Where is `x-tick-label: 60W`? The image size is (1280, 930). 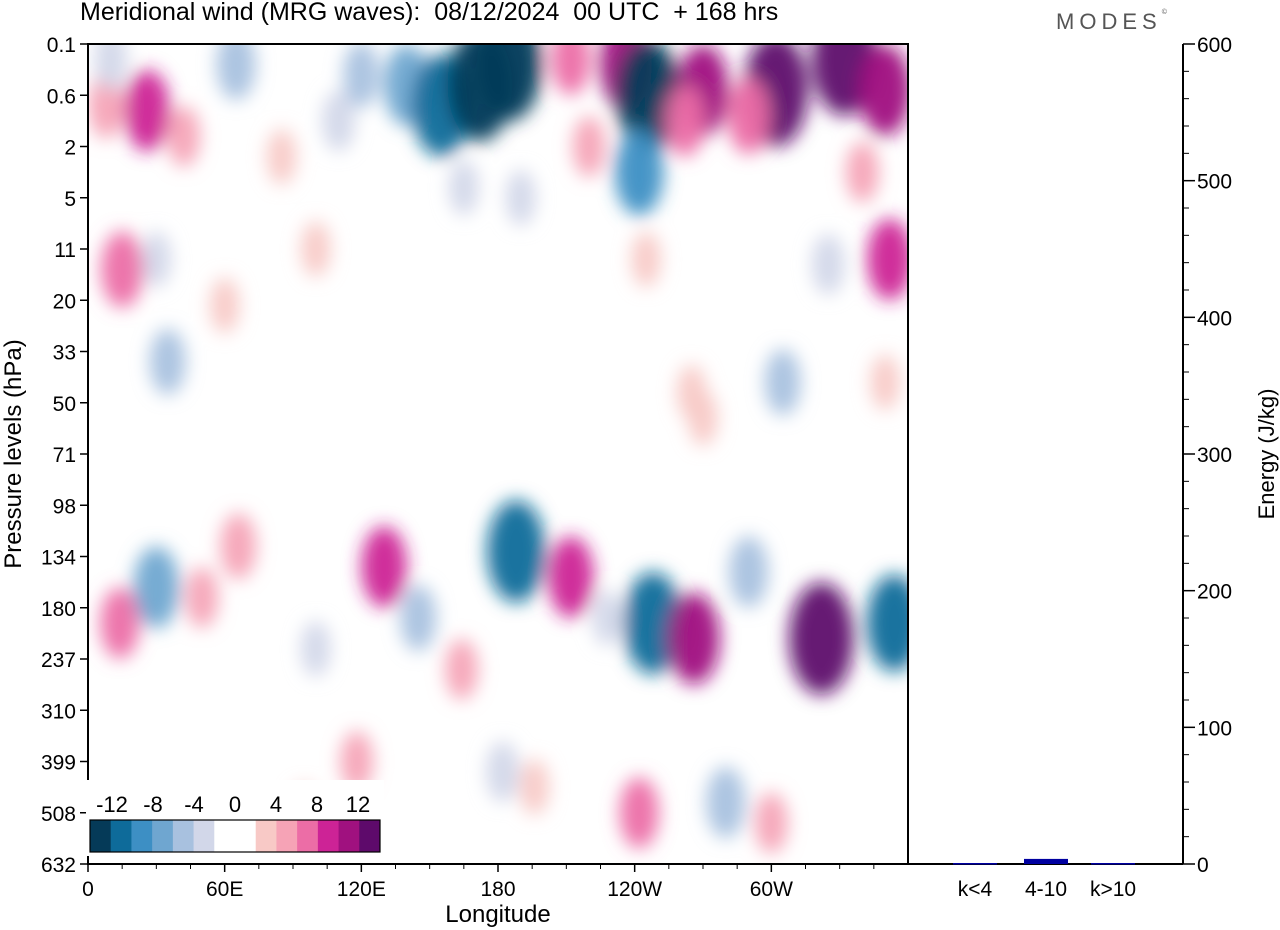
x-tick-label: 60W is located at coordinates (771, 889).